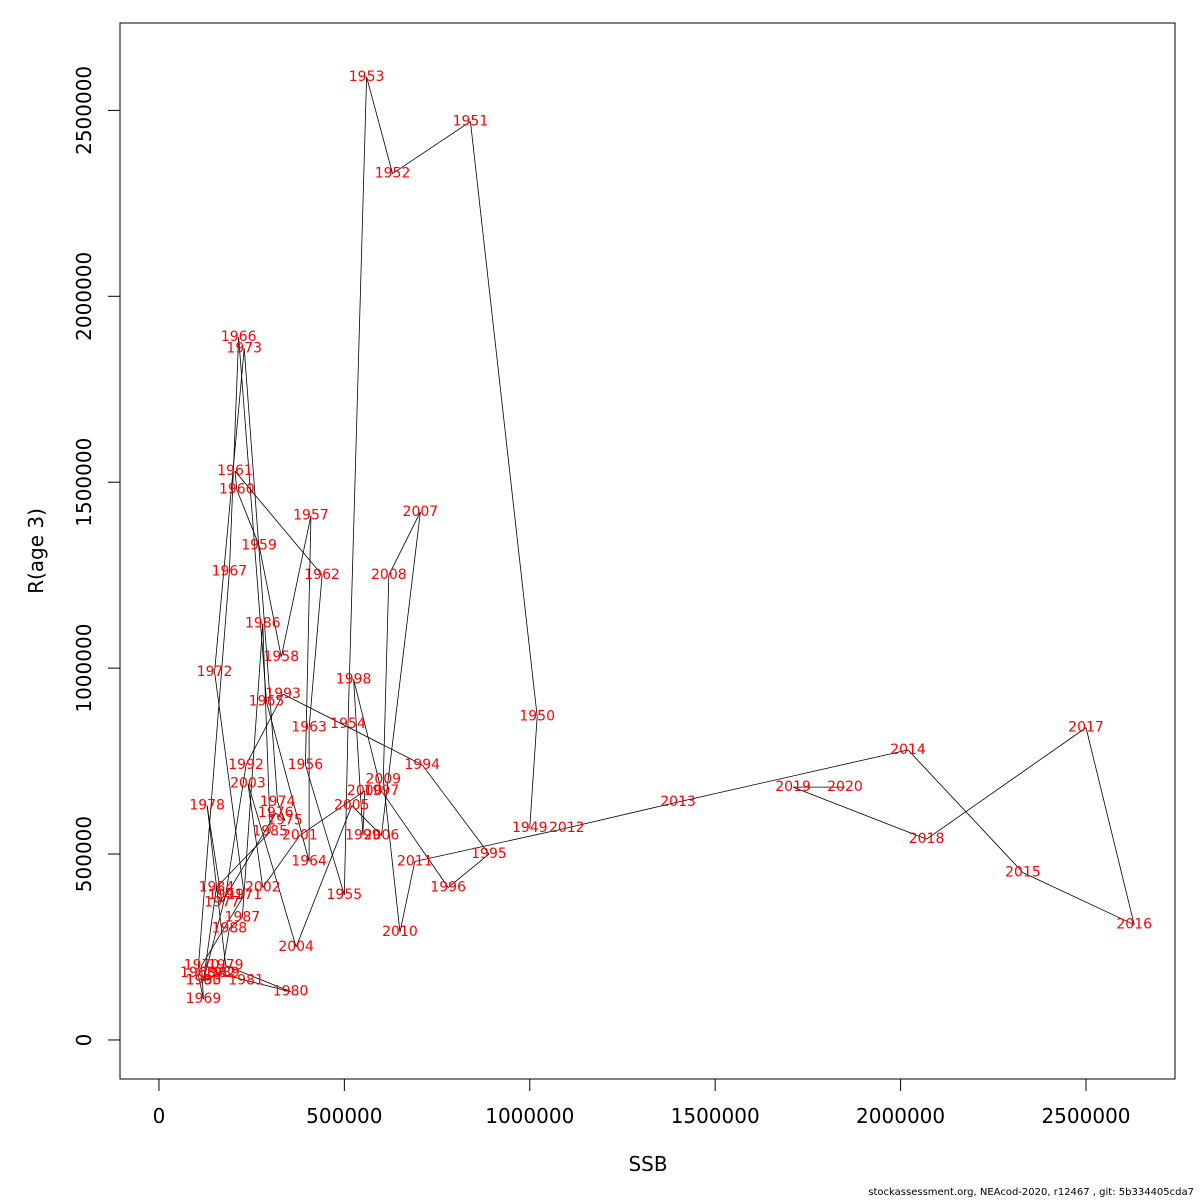  I want to click on point-label: 2002, so click(263, 888).